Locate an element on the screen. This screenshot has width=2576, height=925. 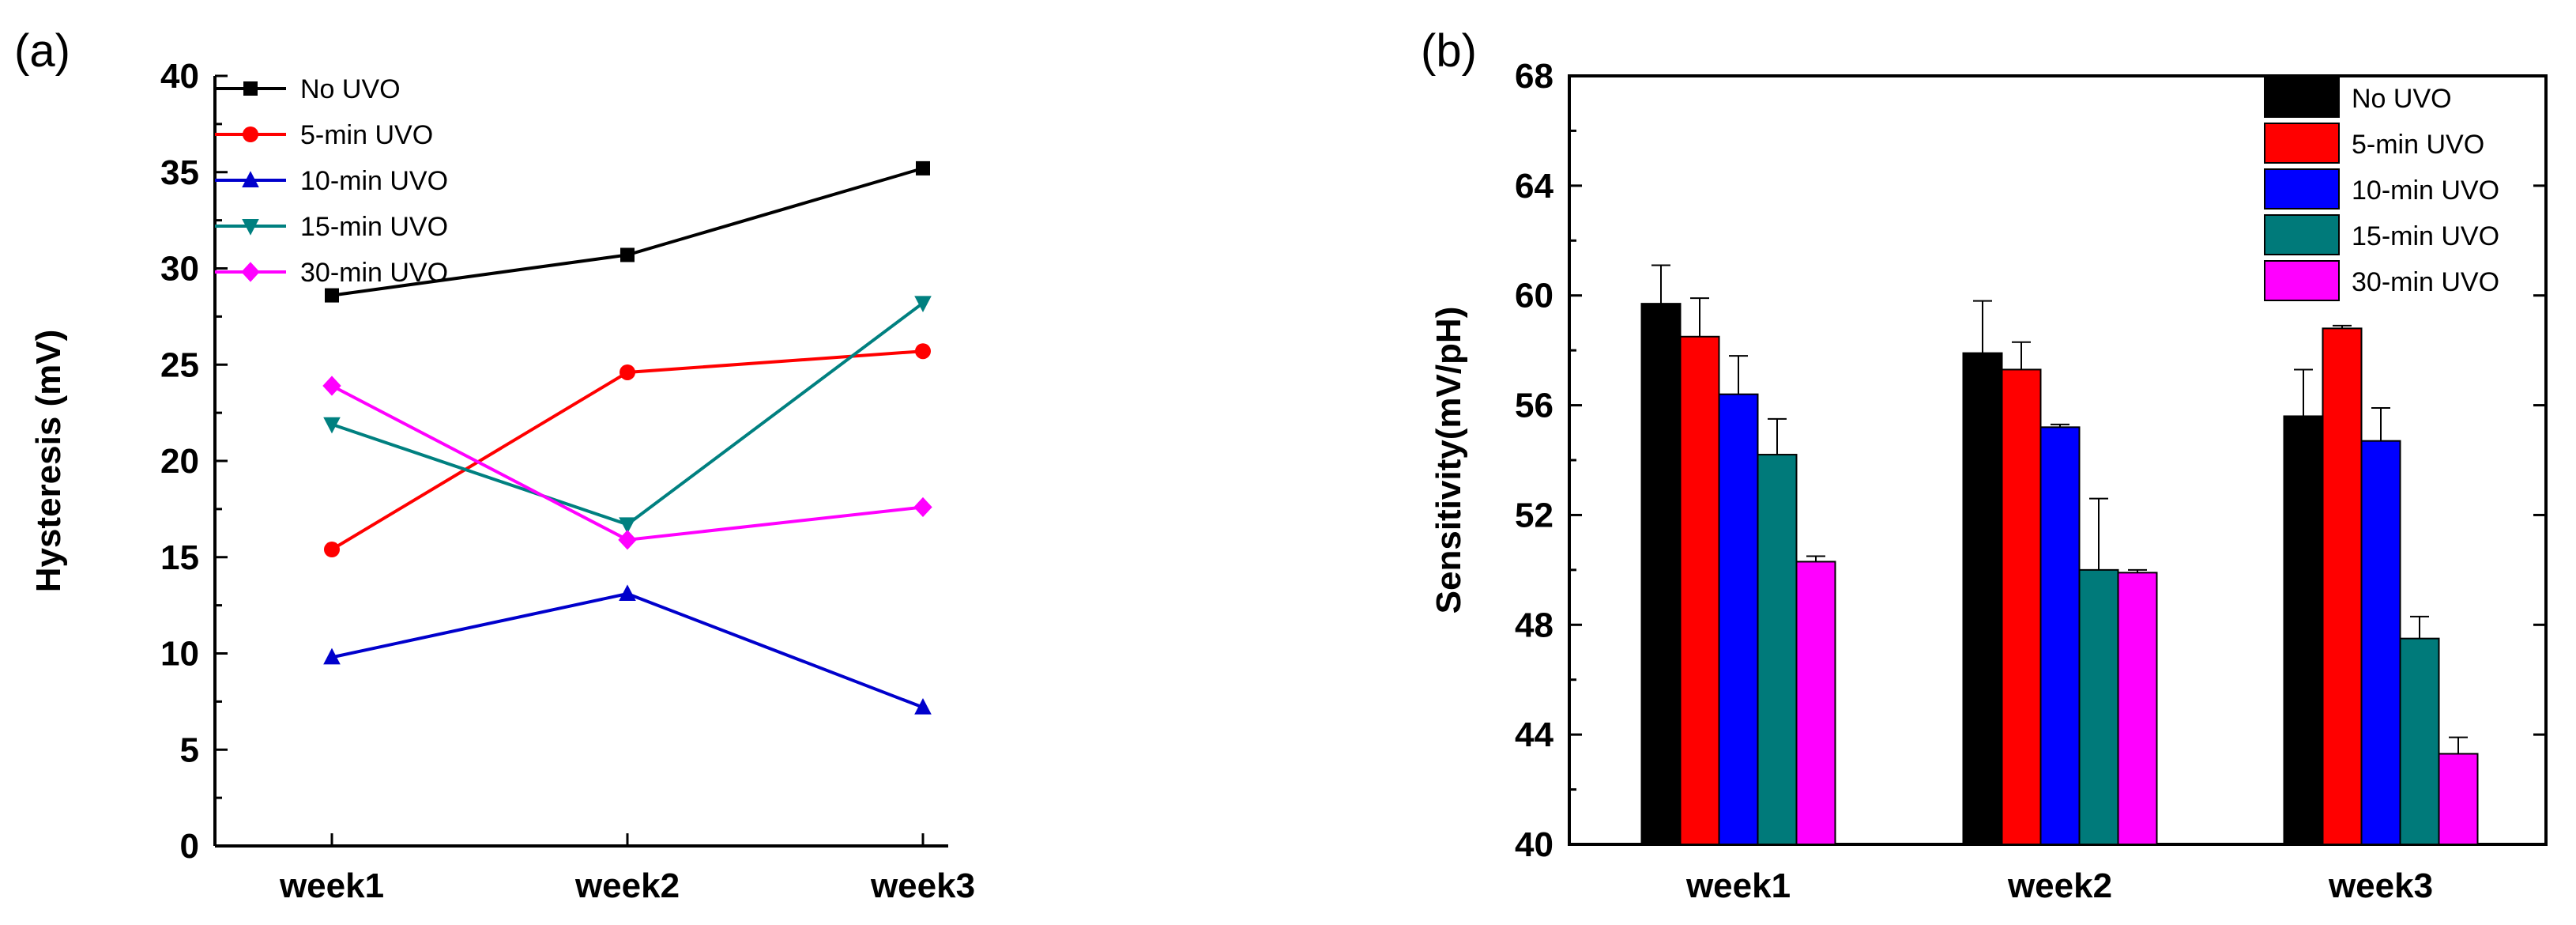
y-tick-label-a: 10 is located at coordinates (179, 654).